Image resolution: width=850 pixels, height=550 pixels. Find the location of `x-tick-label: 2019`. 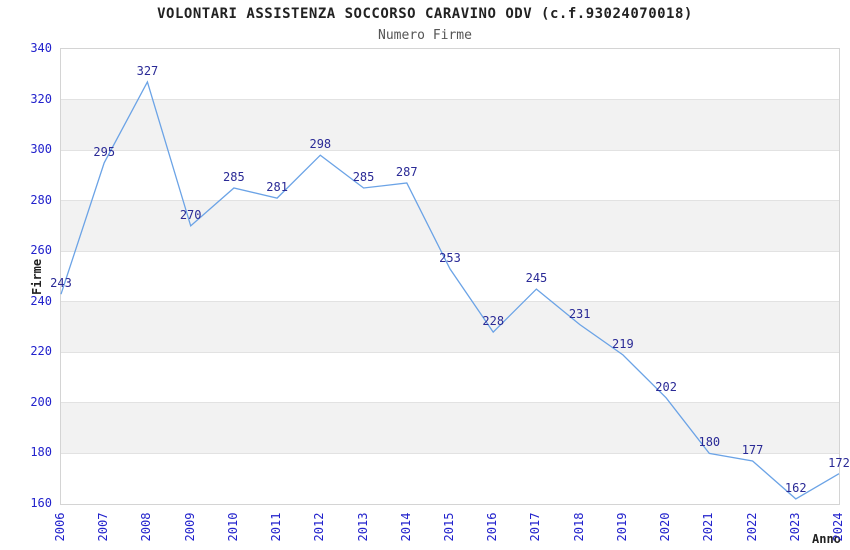

x-tick-label: 2019 is located at coordinates (621, 527).